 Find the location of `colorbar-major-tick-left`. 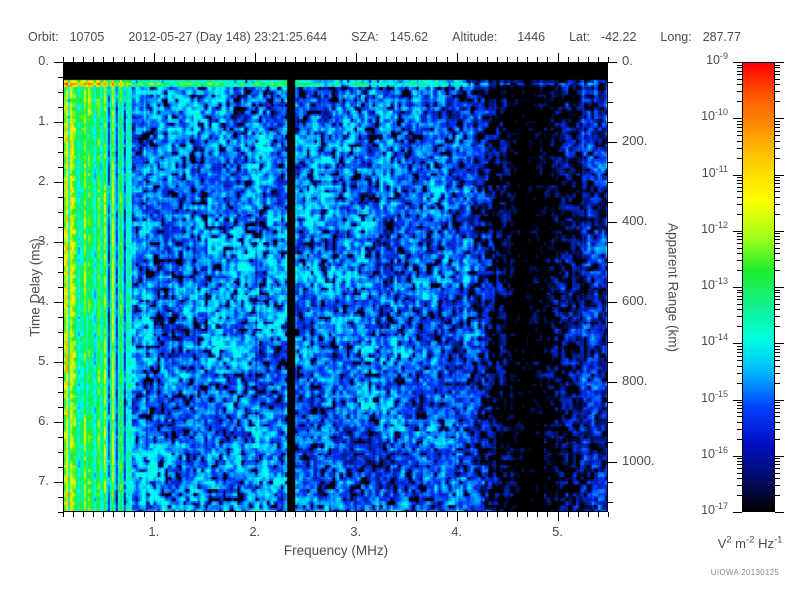

colorbar-major-tick-left is located at coordinates (737, 400).